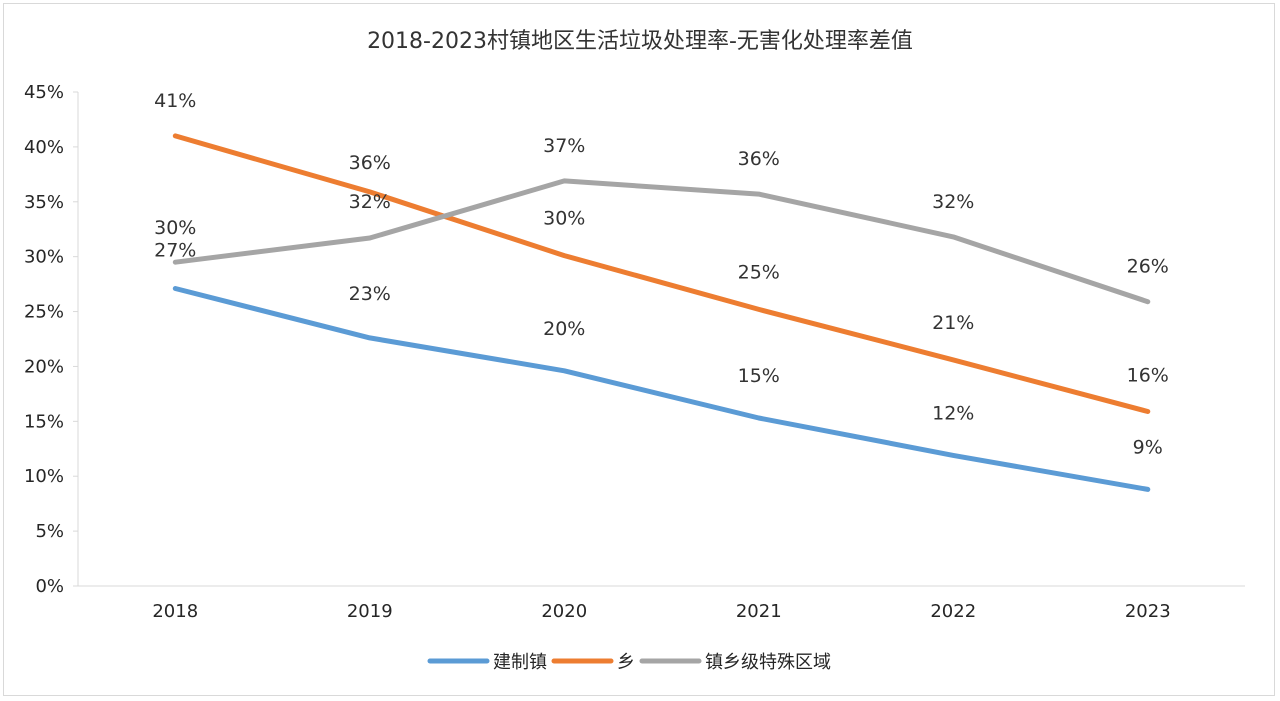 This screenshot has height=701, width=1280. Describe the element at coordinates (759, 376) in the screenshot. I see `data-label: 15%` at that location.